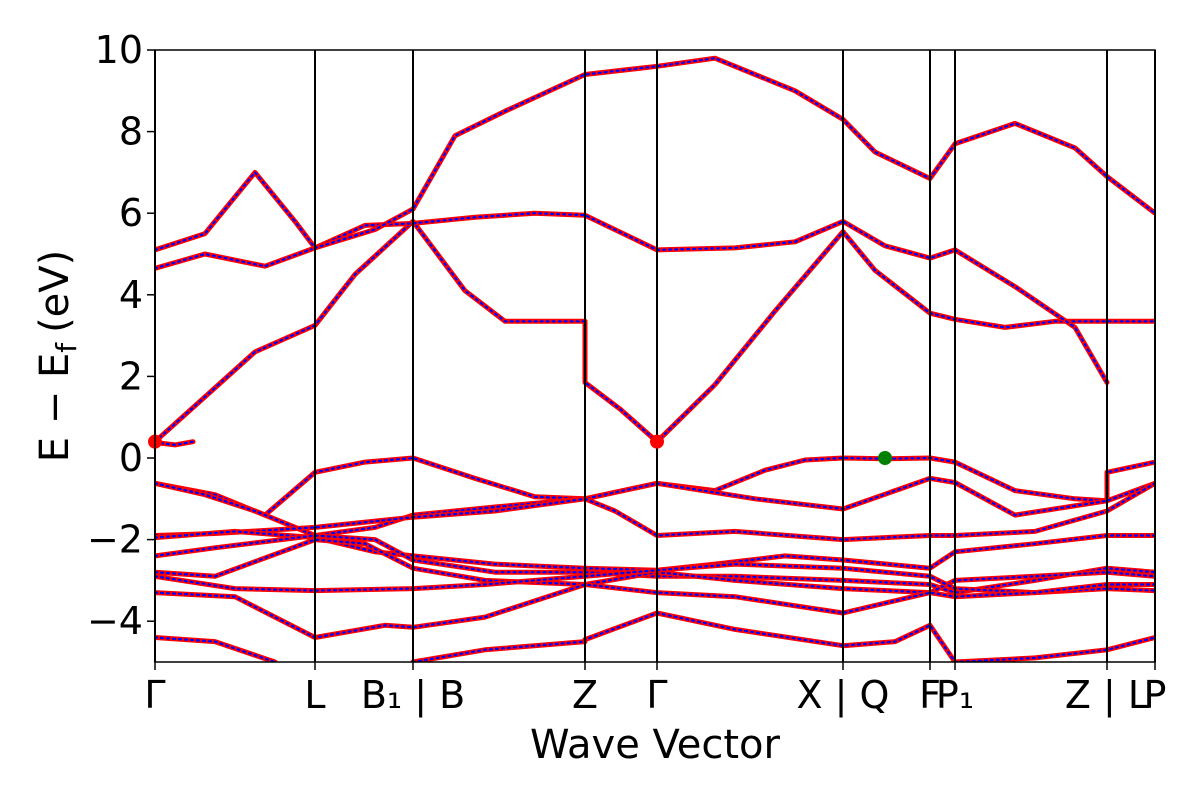 Image resolution: width=1200 pixels, height=800 pixels. What do you see at coordinates (131, 376) in the screenshot?
I see `y-tick-label-3: 2` at bounding box center [131, 376].